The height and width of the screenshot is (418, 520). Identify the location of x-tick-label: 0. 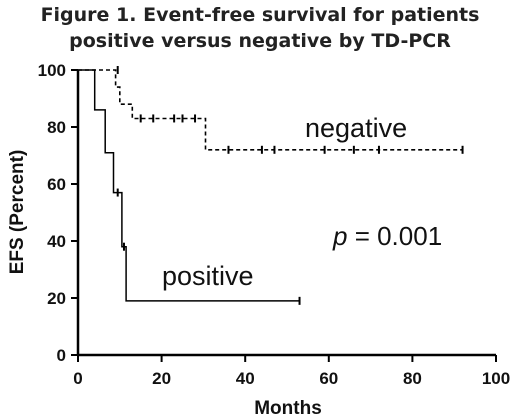
(77, 378).